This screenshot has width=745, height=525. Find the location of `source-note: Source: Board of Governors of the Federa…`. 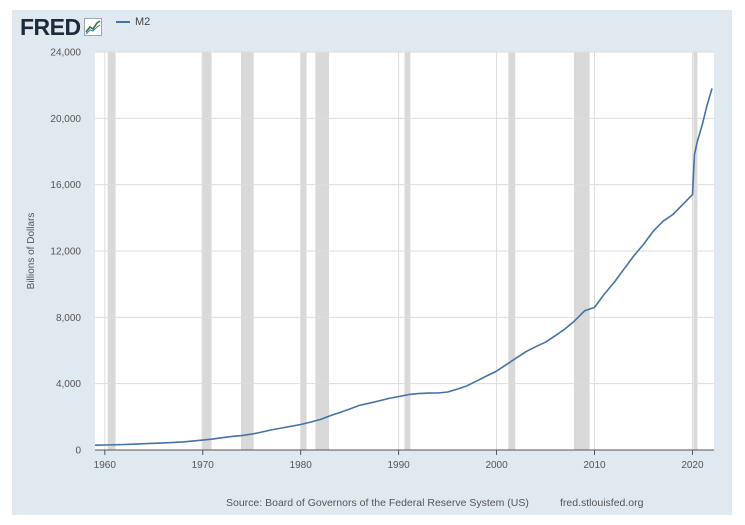

source-note: Source: Board of Governors of the Federa… is located at coordinates (377, 503).